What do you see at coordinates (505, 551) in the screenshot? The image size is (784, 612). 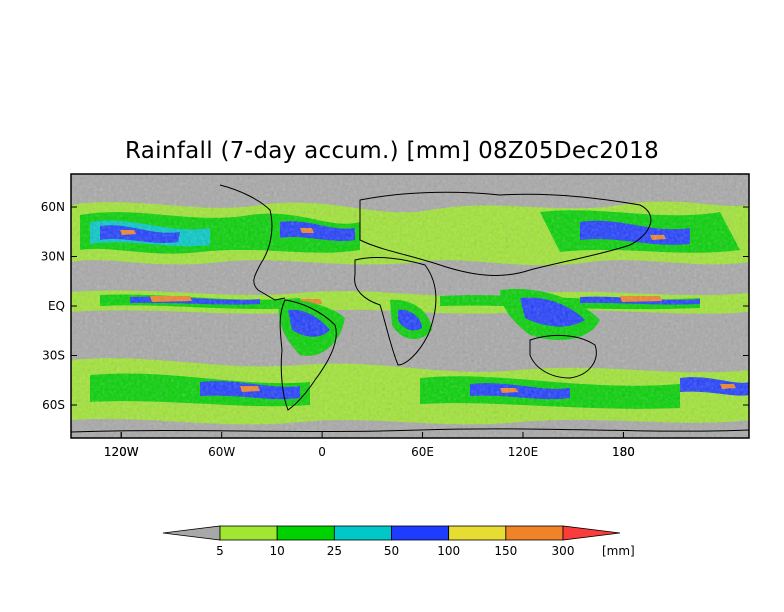 I see `colorbar-threshold-label: 150` at bounding box center [505, 551].